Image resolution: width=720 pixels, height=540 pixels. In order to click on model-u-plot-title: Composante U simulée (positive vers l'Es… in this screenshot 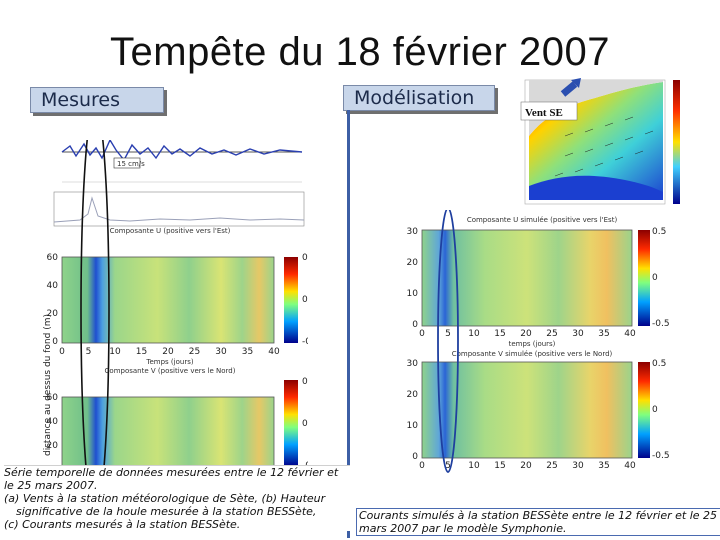, I will do `click(542, 220)`.